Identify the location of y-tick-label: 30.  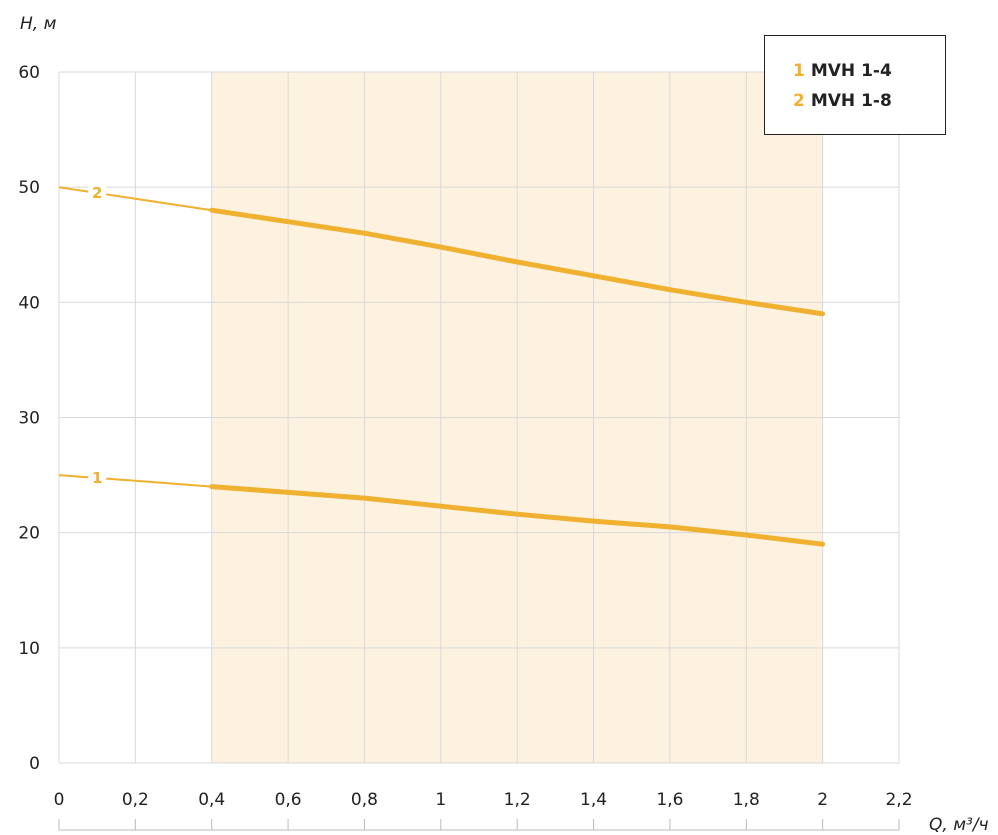
(29, 419).